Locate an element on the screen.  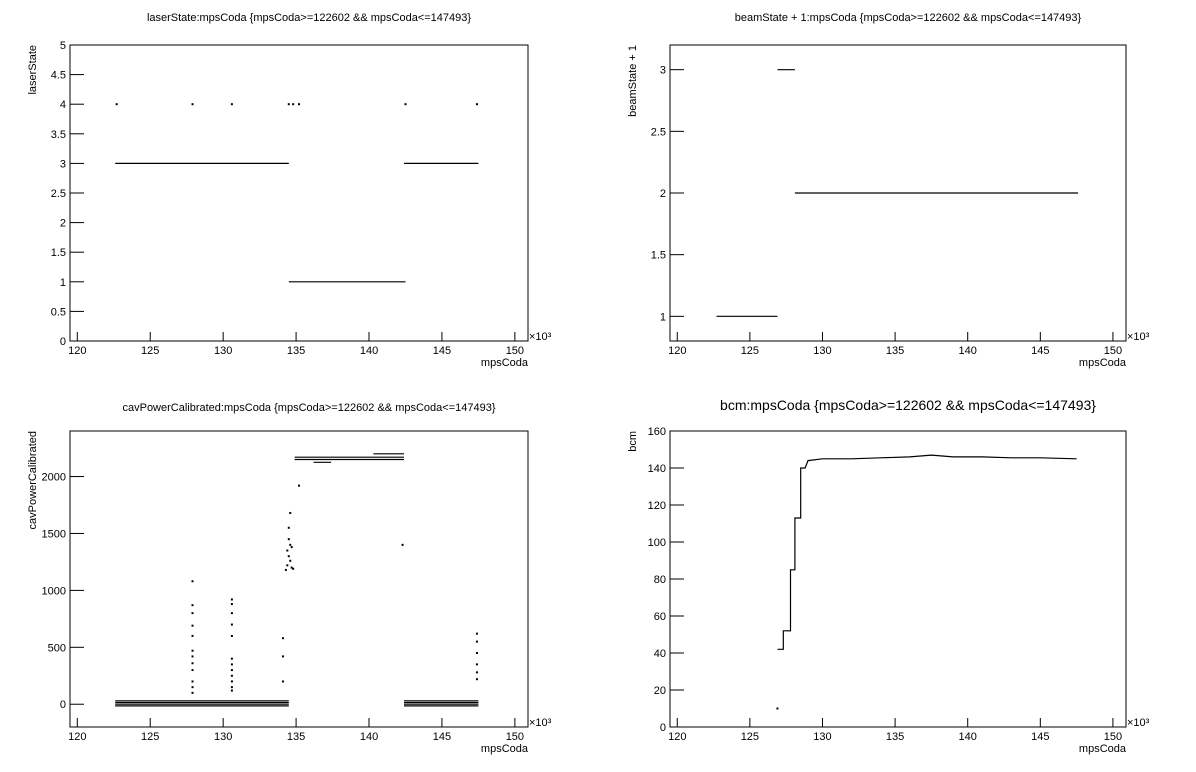
y-tick-label: 20 is located at coordinates (660, 691).